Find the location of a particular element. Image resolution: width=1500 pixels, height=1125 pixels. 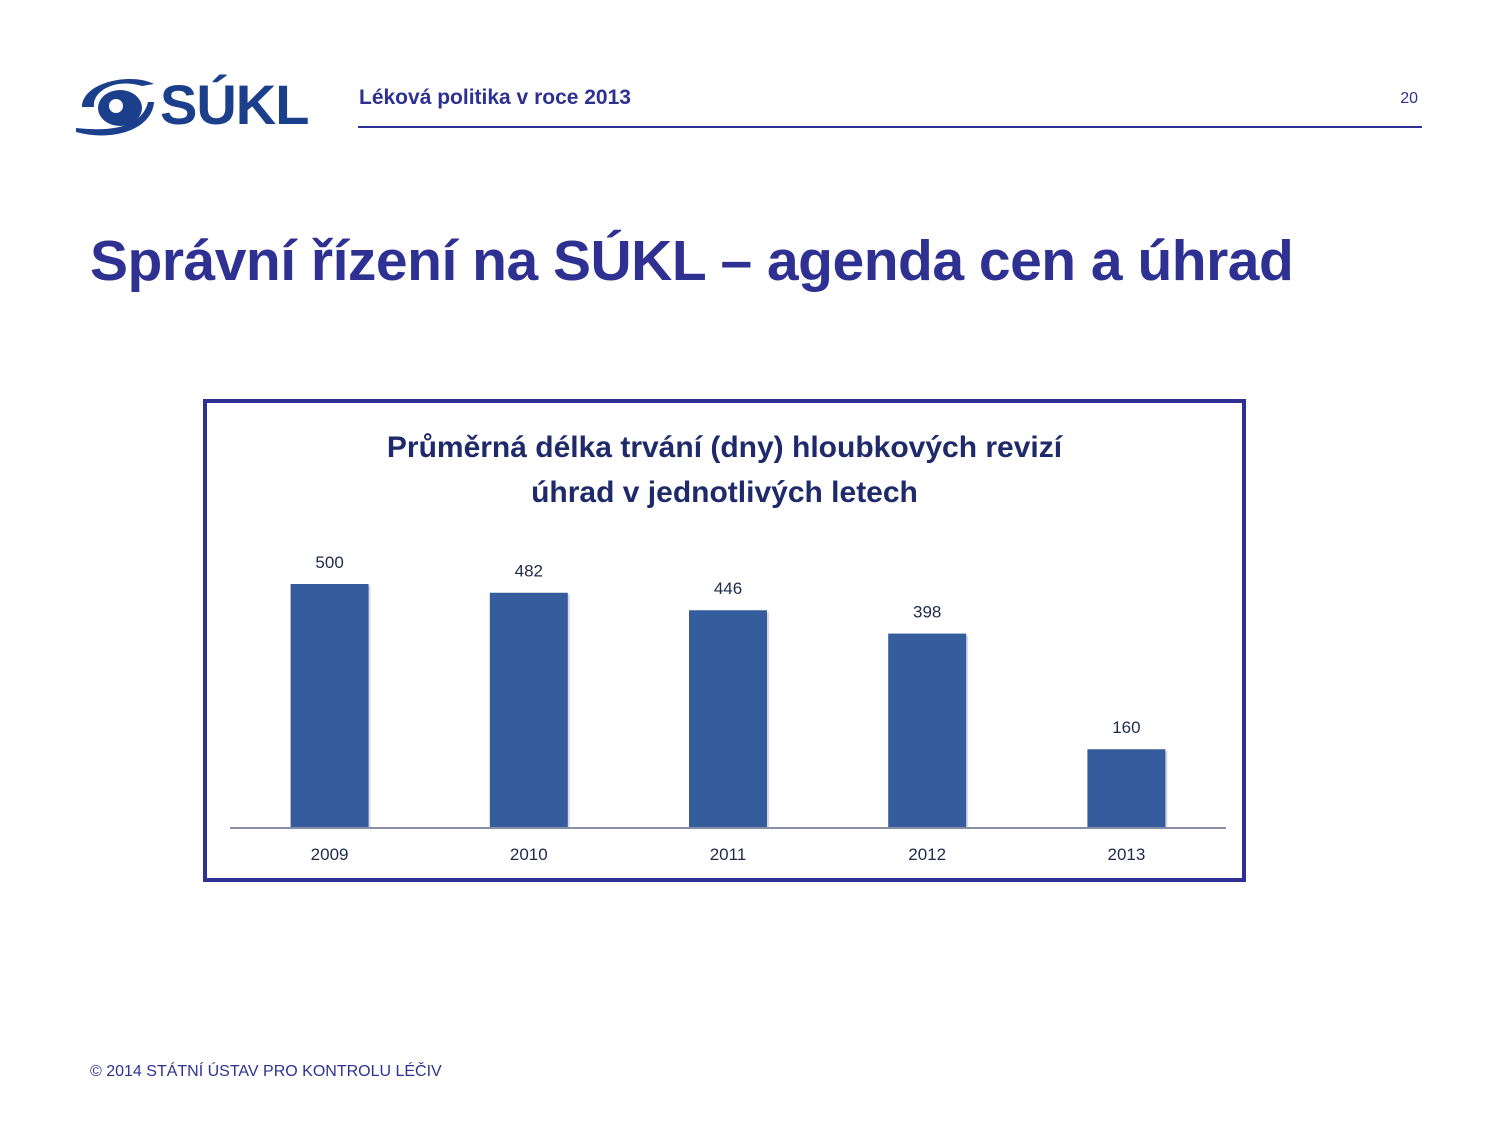

bar-2009 is located at coordinates (329, 705).